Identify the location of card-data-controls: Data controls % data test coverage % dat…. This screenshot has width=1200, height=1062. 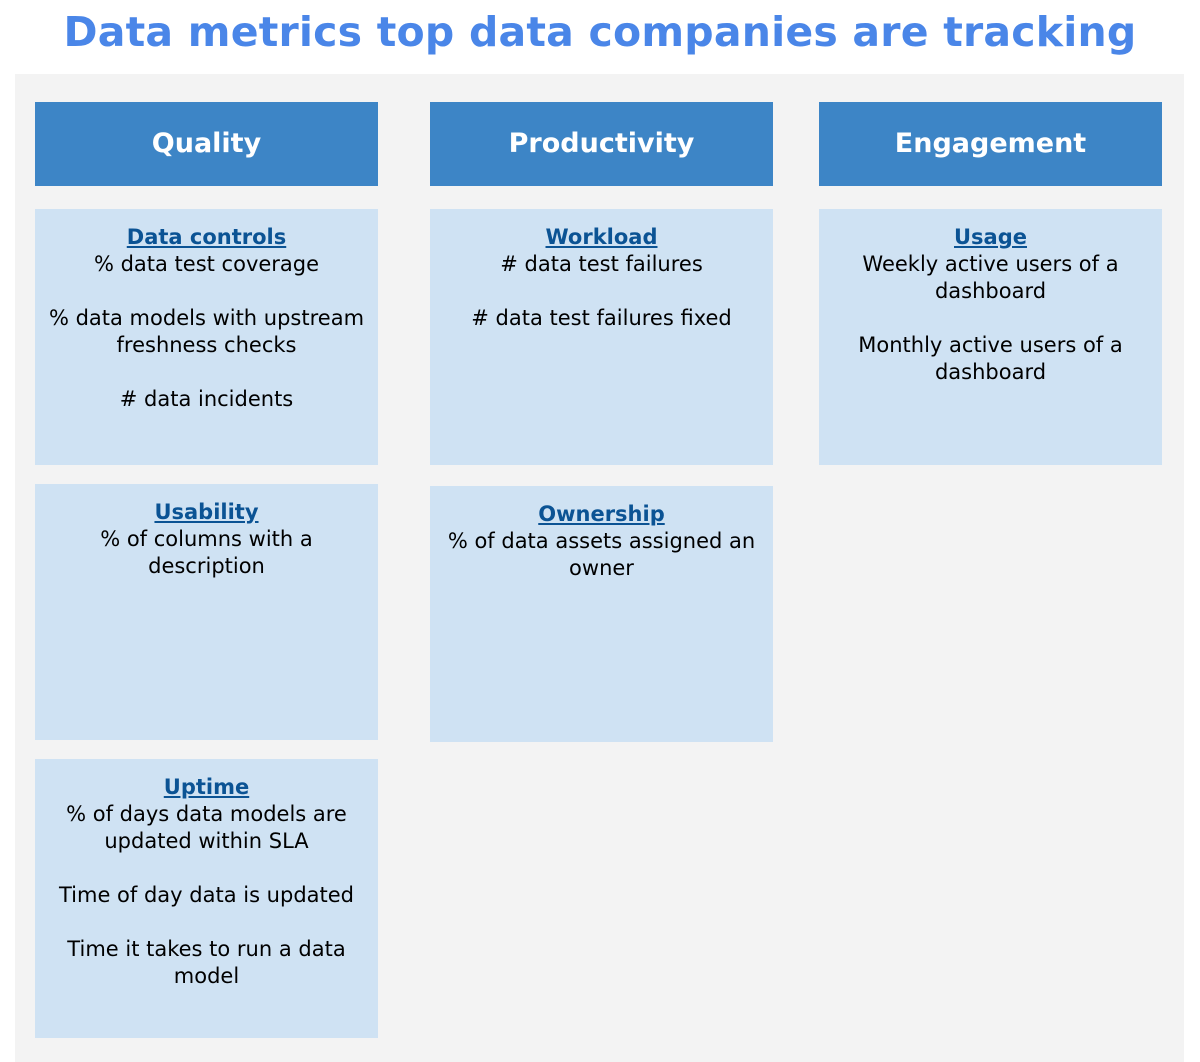
(206, 337).